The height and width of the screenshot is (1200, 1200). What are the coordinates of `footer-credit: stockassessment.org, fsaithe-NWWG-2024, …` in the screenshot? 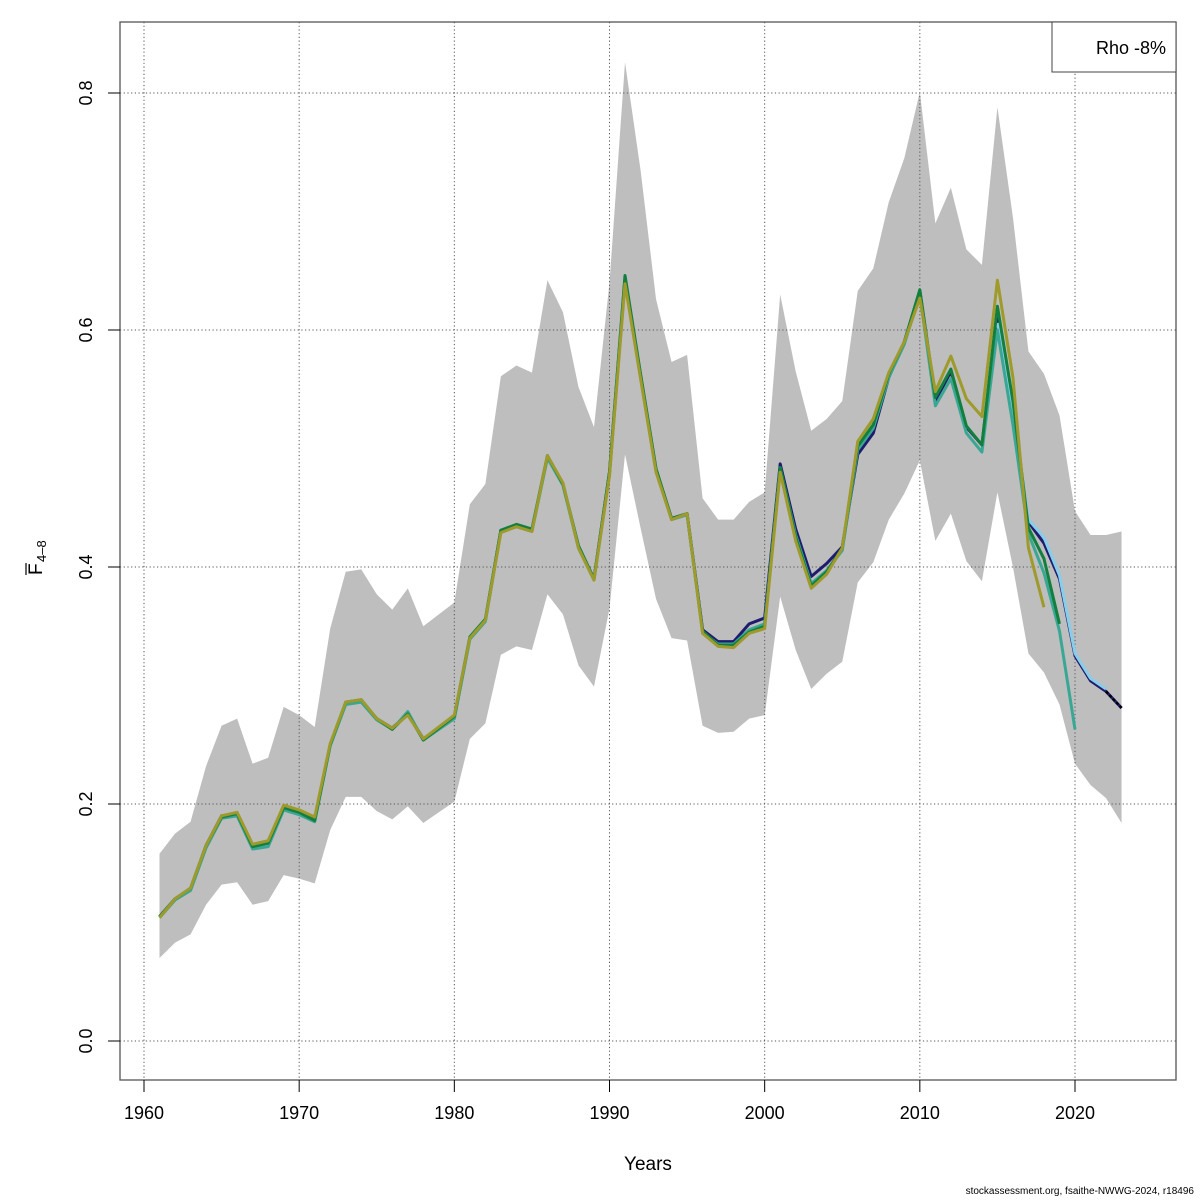 It's located at (1079, 1191).